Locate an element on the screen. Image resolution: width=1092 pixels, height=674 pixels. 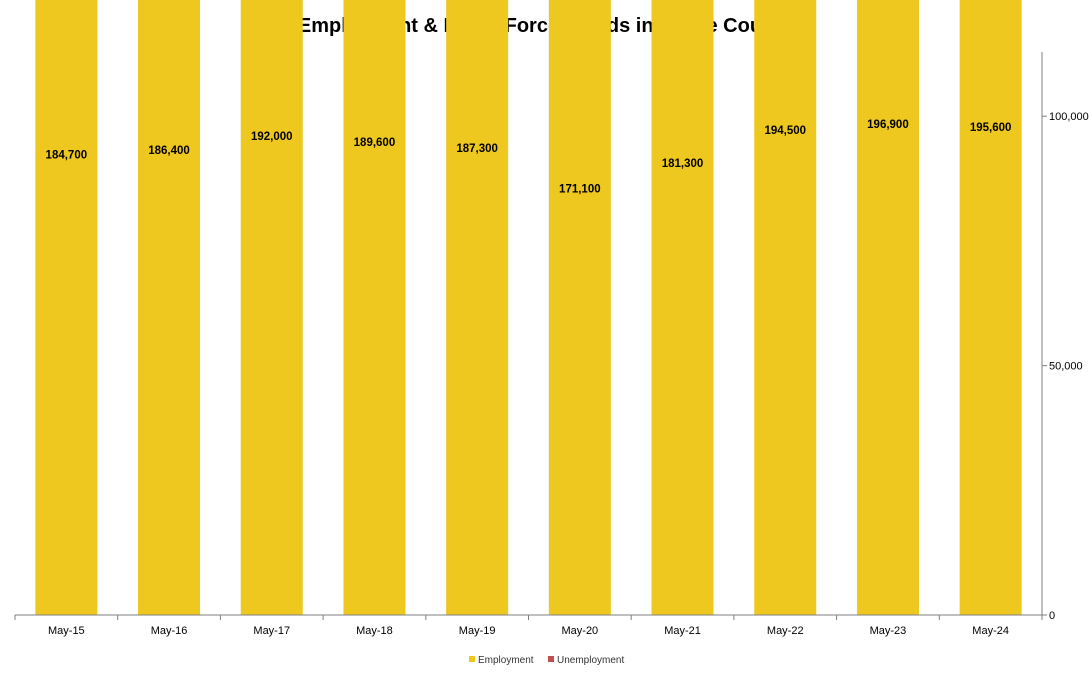
legend-label-unemployment: Unemployment is located at coordinates (590, 660).